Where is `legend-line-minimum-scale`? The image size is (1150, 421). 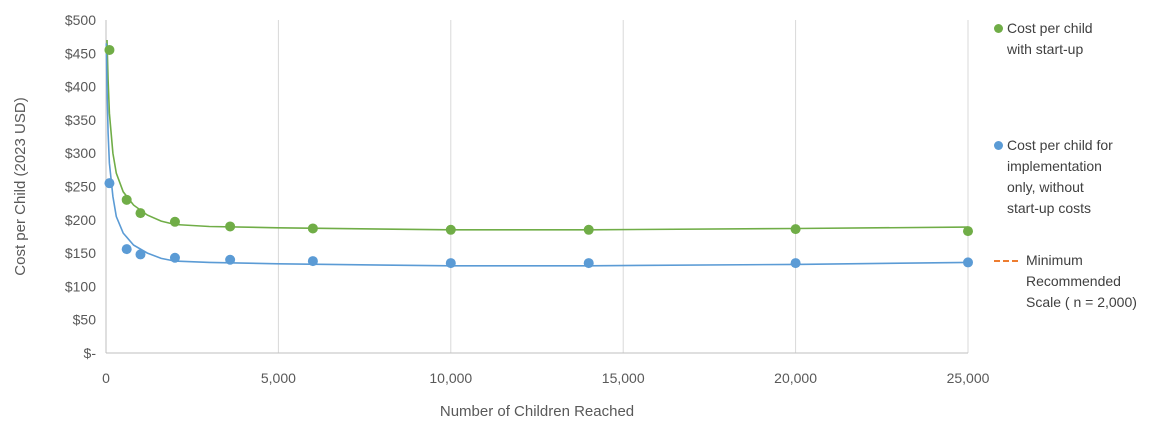 legend-line-minimum-scale is located at coordinates (1006, 261).